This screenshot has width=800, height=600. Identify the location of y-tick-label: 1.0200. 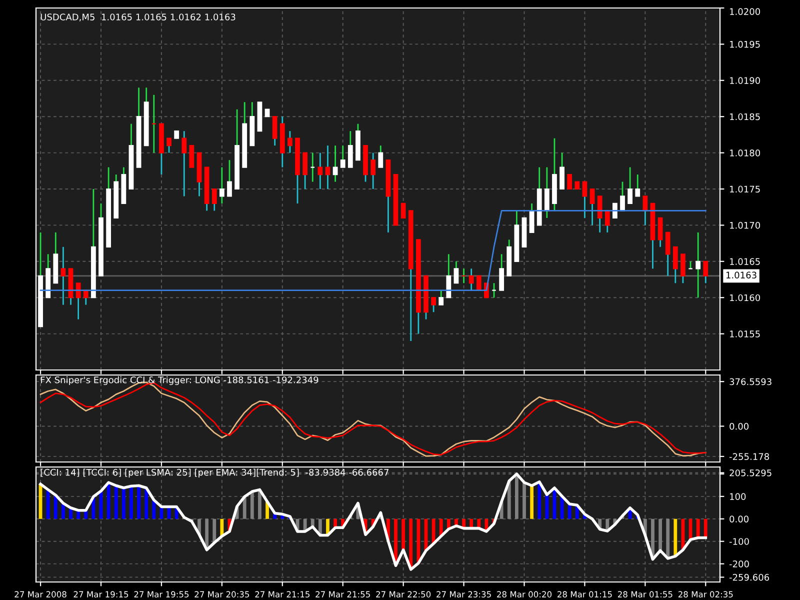
(745, 11).